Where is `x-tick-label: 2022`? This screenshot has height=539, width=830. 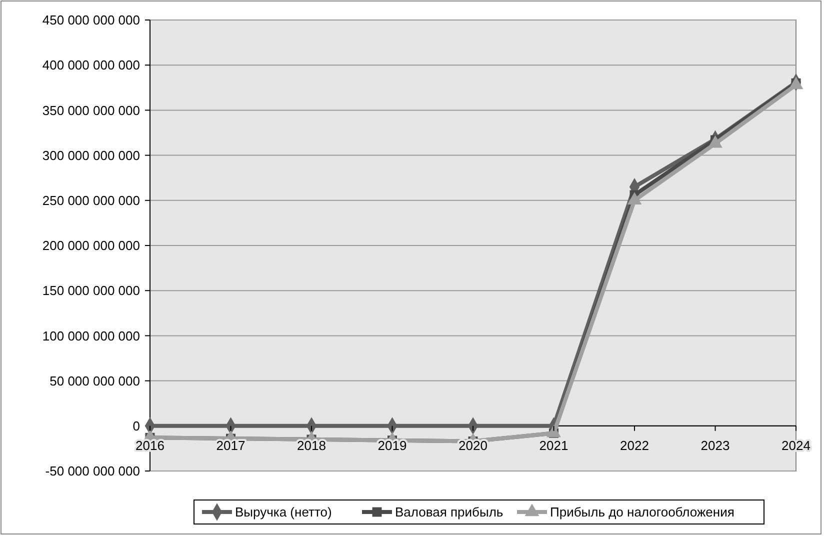 x-tick-label: 2022 is located at coordinates (634, 445).